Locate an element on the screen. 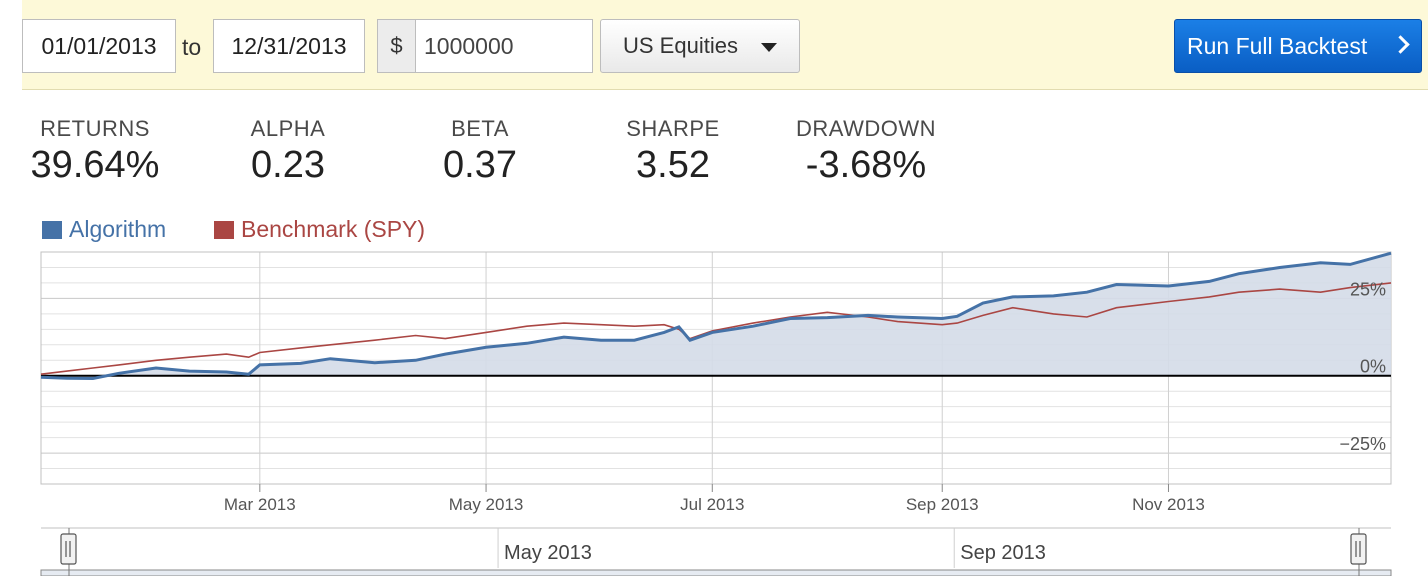 This screenshot has width=1428, height=576. x-tick-label: Mar 2013 is located at coordinates (260, 504).